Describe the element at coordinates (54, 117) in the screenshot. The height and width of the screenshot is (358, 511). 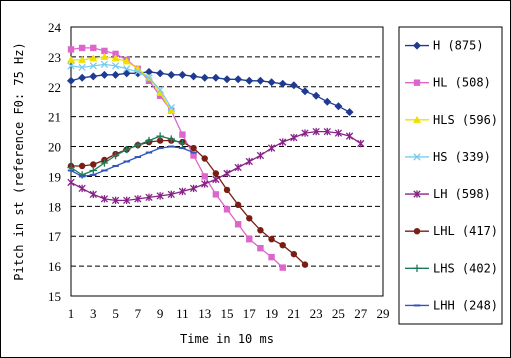
I see `y-tick-label: 21` at that location.